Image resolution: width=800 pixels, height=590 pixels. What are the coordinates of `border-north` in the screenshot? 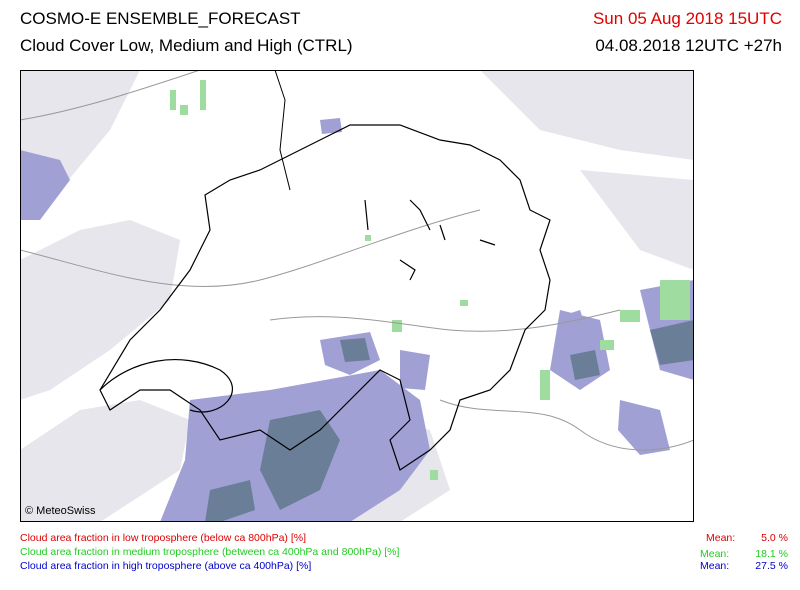 It's located at (282, 130).